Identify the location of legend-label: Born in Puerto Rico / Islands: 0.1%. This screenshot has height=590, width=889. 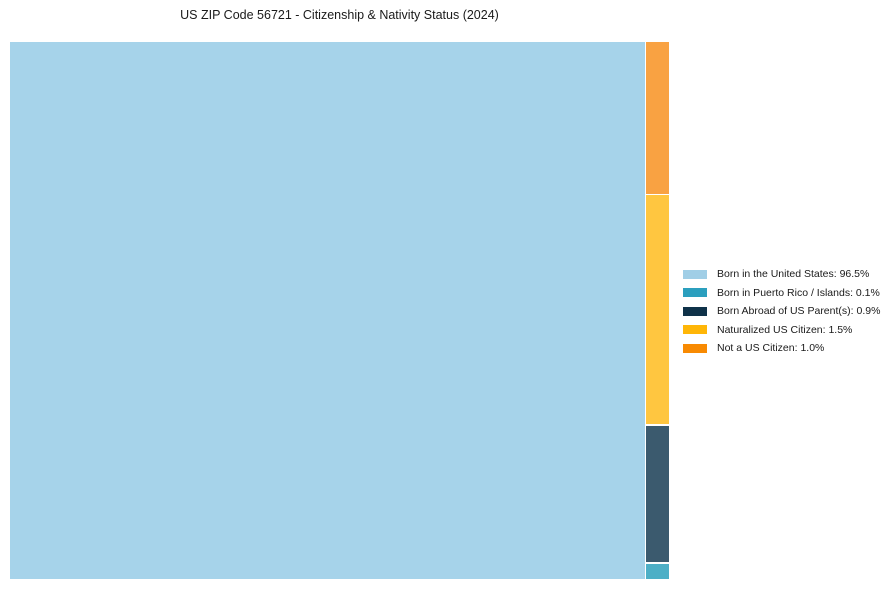
(798, 292).